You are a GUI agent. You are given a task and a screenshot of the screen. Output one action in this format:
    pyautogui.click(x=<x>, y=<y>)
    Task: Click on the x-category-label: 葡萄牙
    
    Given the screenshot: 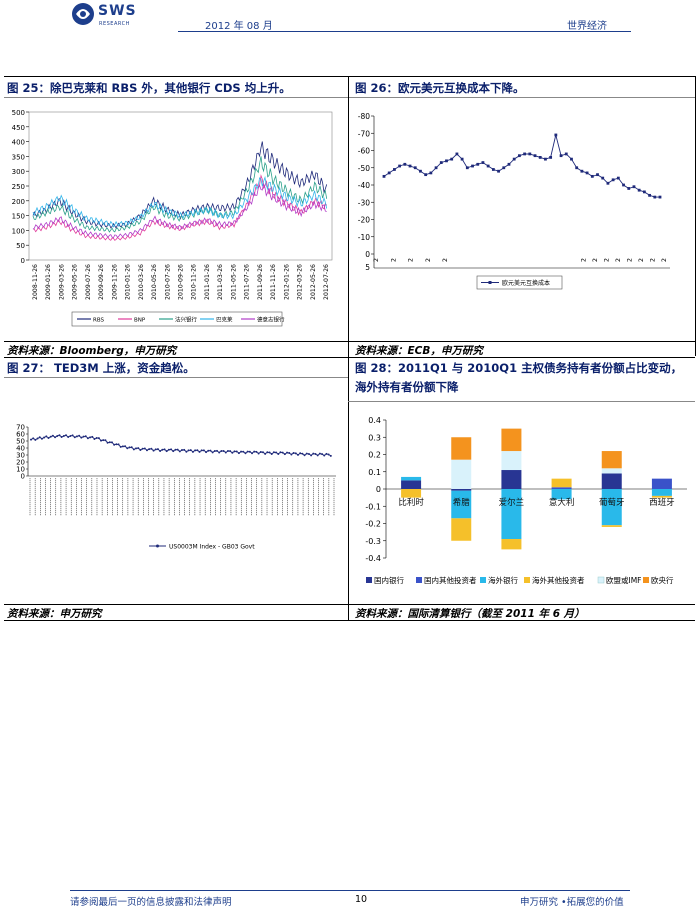 What is the action you would take?
    pyautogui.click(x=612, y=502)
    